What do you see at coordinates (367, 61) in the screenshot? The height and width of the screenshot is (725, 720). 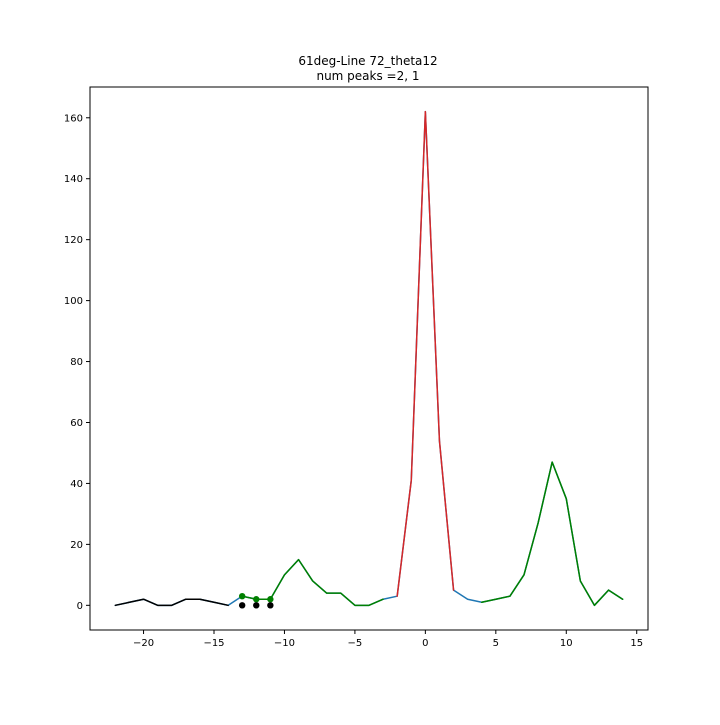 I see `chart-title-line-1: 61deg-Line 72_theta12` at bounding box center [367, 61].